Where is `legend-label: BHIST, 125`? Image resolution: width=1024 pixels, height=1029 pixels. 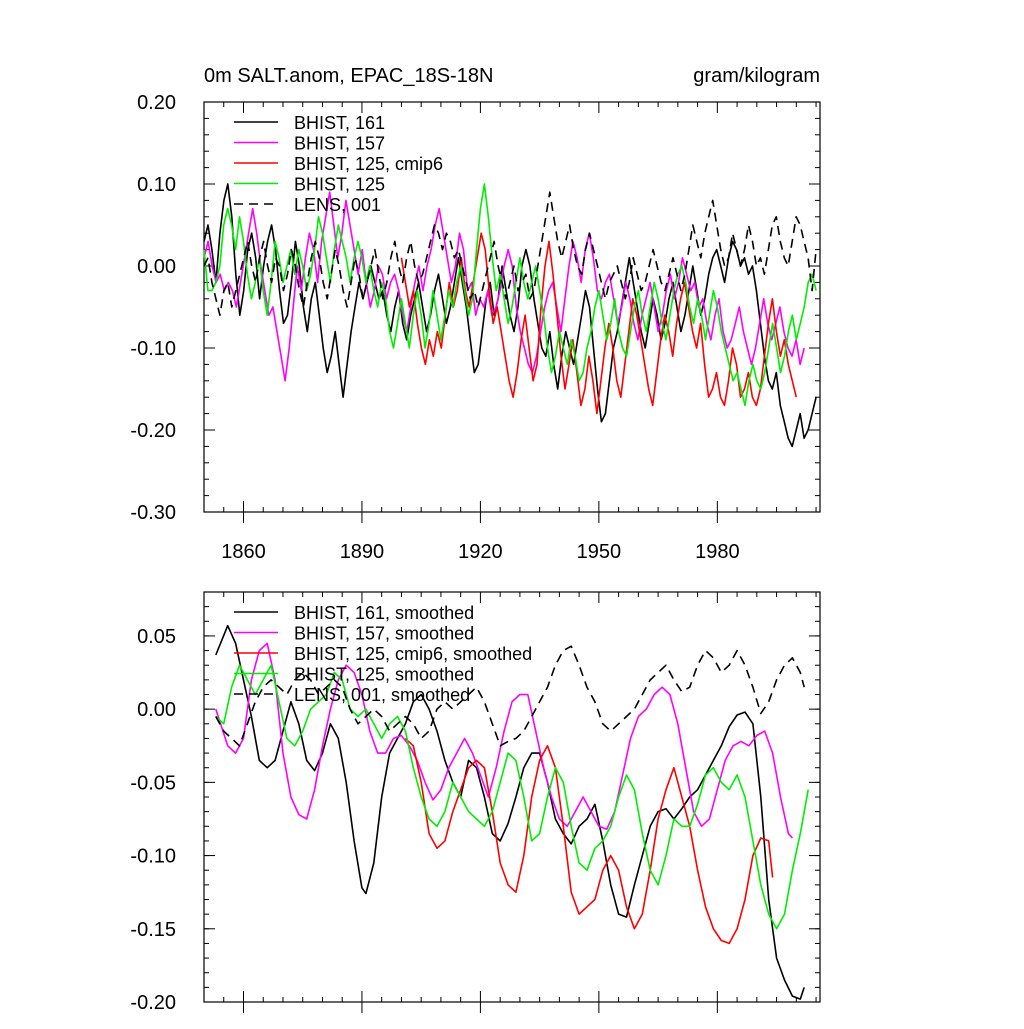
legend-label: BHIST, 125 is located at coordinates (339, 185).